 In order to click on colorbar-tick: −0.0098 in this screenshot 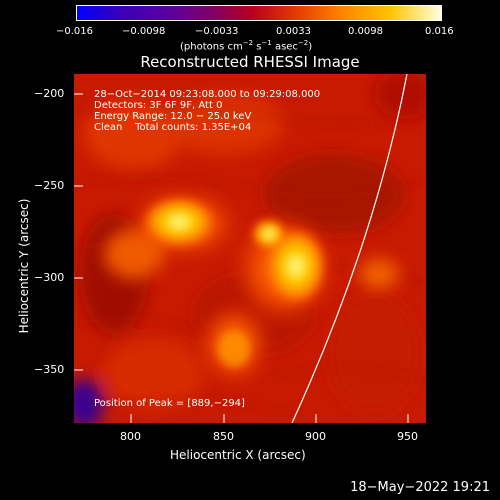, I will do `click(144, 31)`.